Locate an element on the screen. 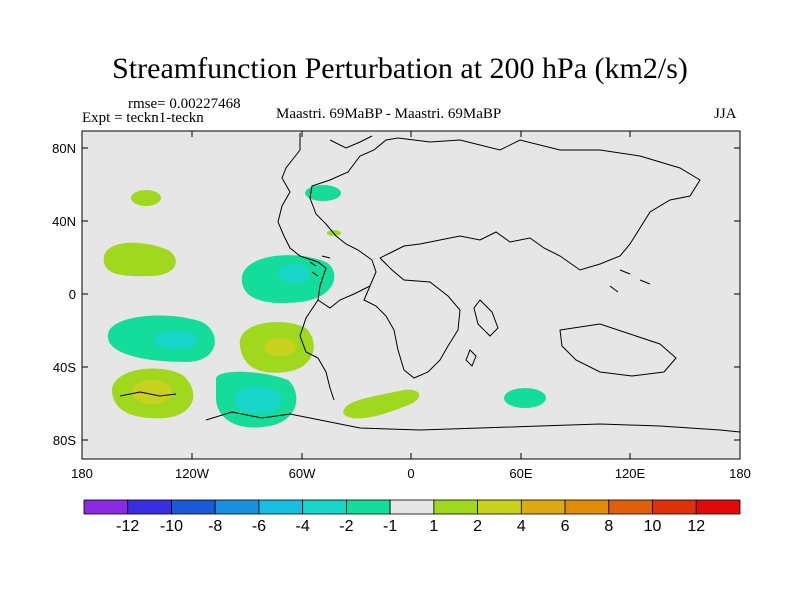 This screenshot has width=800, height=600. contour-positive-ne-pacific is located at coordinates (146, 198).